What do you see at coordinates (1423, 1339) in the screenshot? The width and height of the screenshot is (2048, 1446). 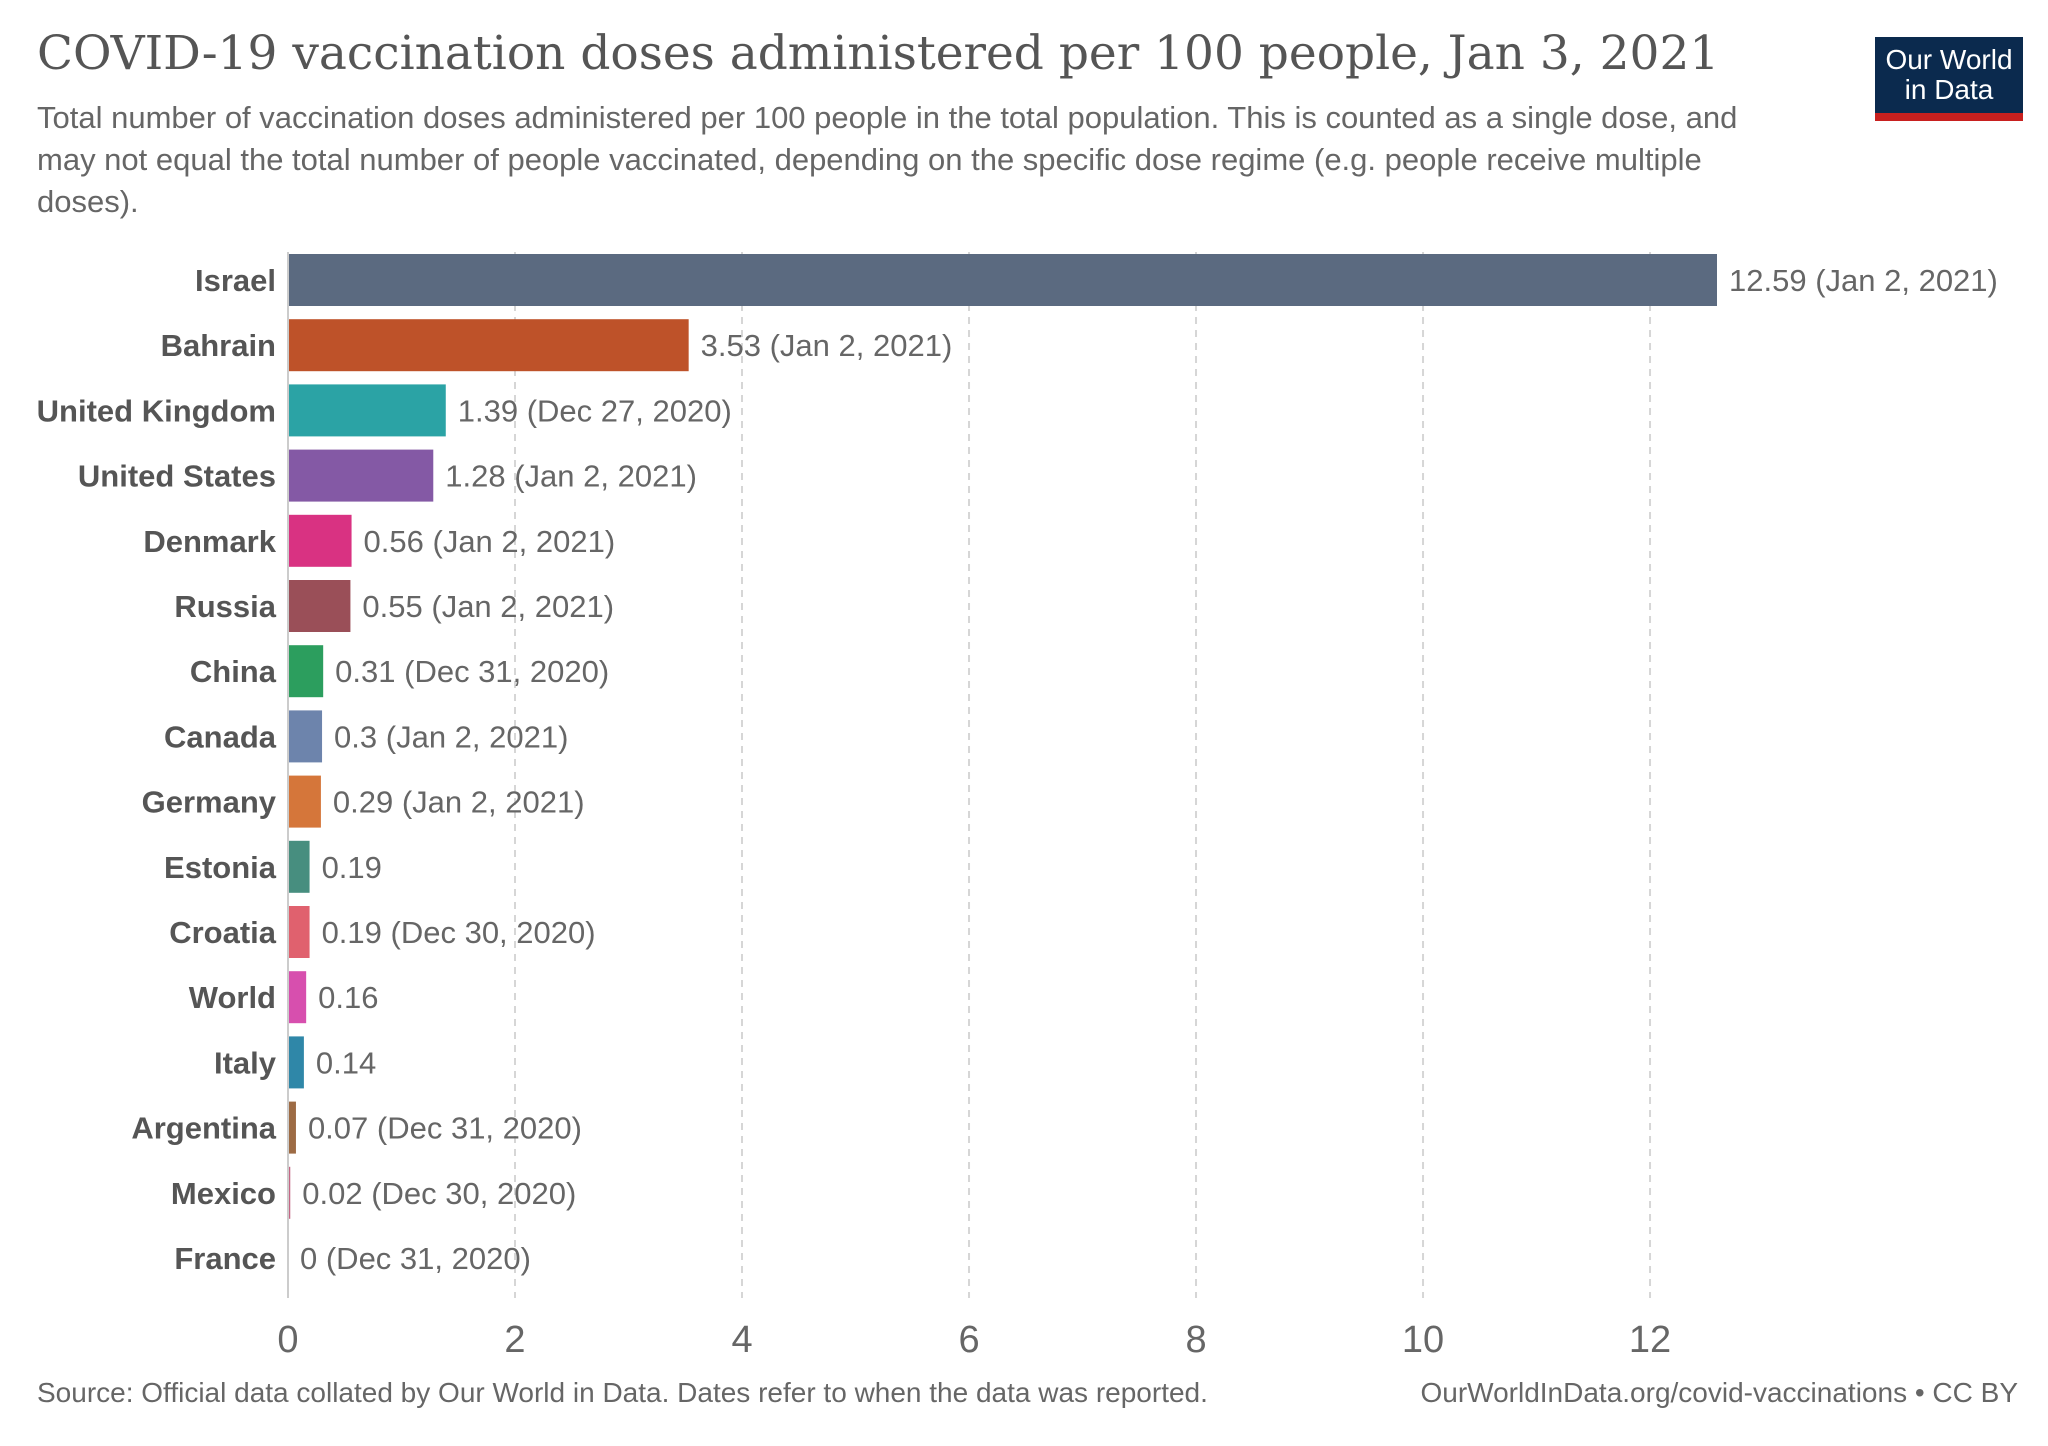 I see `x-tick-label: 10` at bounding box center [1423, 1339].